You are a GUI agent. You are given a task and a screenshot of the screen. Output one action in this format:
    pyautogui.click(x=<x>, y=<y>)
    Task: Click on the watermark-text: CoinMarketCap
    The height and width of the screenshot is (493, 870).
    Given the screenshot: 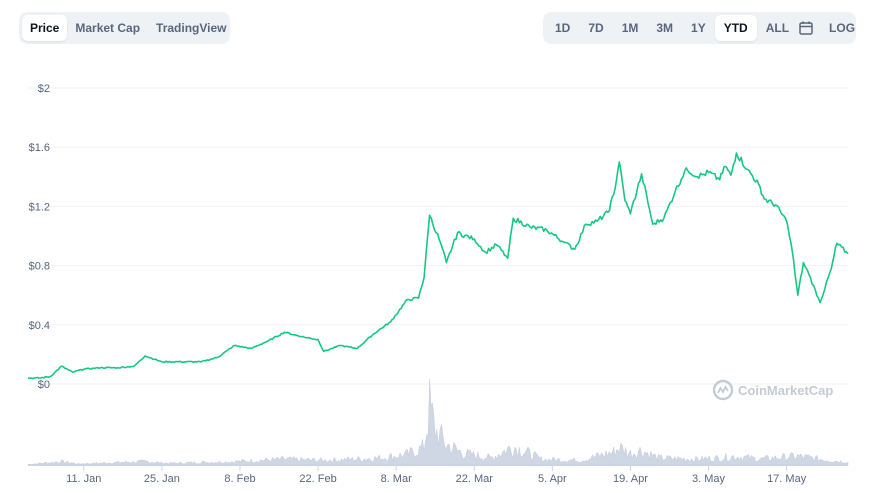 What is the action you would take?
    pyautogui.click(x=785, y=390)
    